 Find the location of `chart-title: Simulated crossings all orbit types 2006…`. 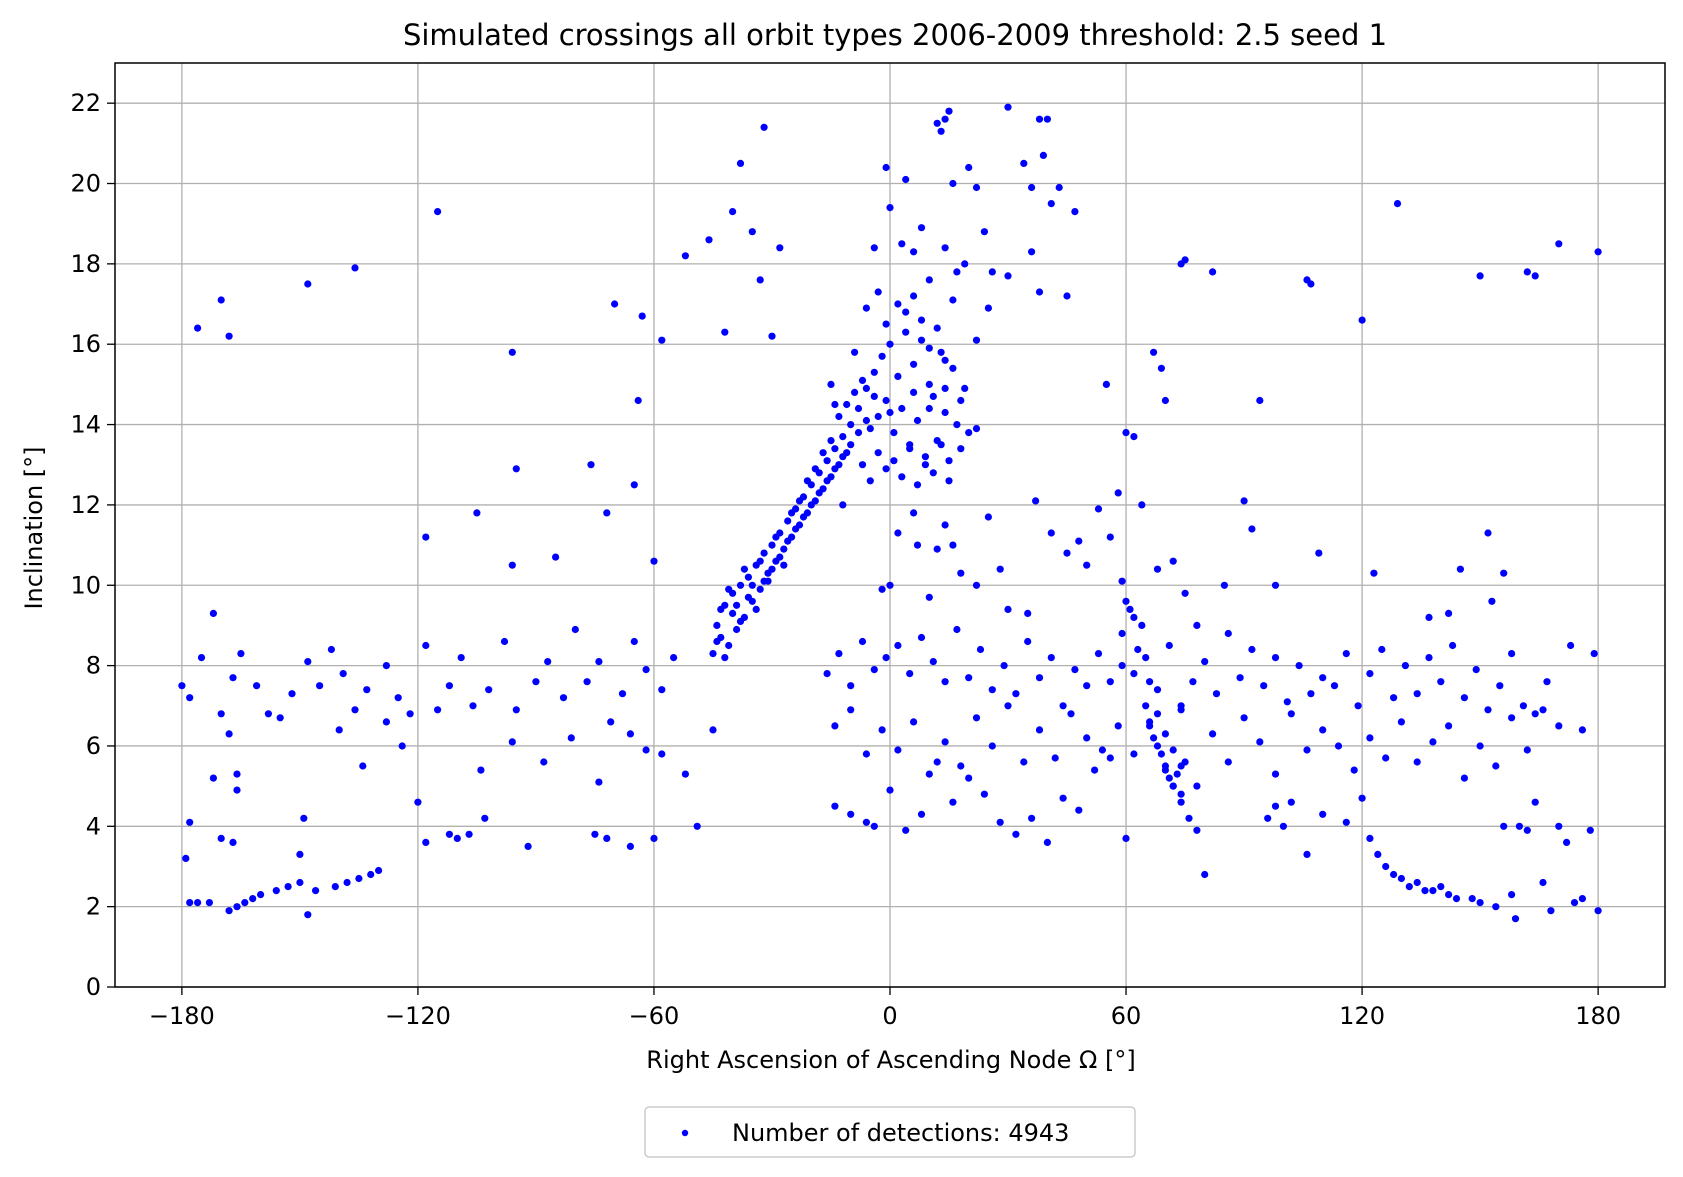

chart-title: Simulated crossings all orbit types 2006… is located at coordinates (895, 35).